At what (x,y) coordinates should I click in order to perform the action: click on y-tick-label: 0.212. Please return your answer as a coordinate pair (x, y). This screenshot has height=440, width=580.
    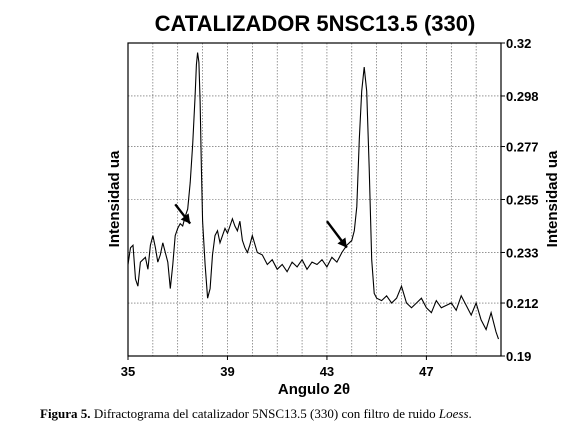
    Looking at the image, I should click on (522, 303).